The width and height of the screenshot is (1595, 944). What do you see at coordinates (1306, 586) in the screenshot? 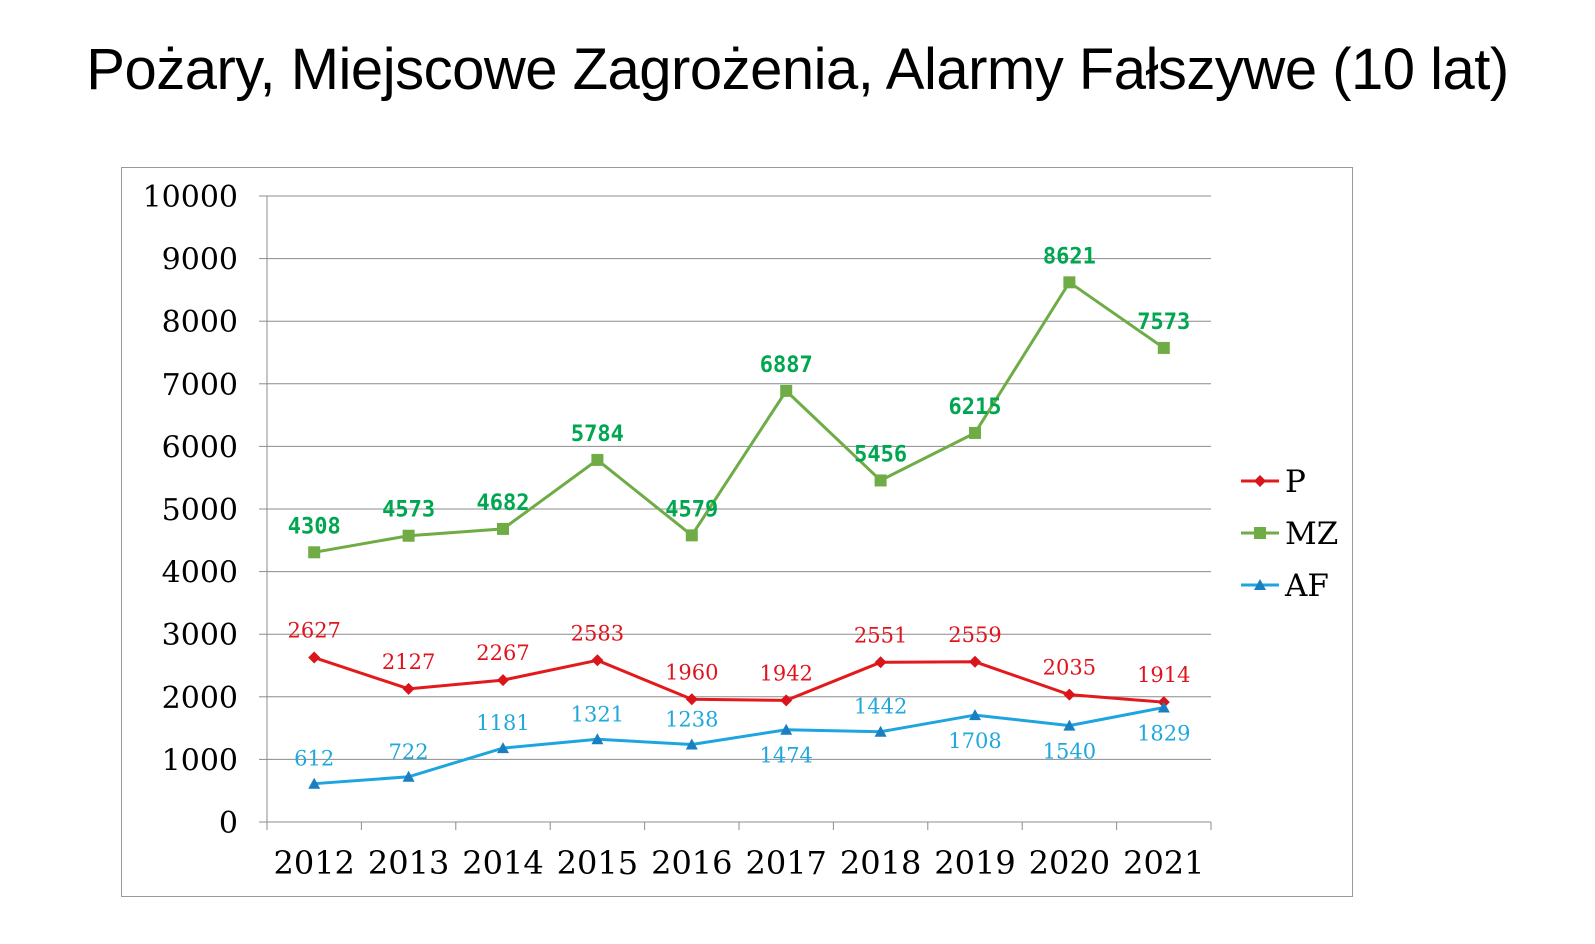
I see `legend-label-af: AF` at bounding box center [1306, 586].